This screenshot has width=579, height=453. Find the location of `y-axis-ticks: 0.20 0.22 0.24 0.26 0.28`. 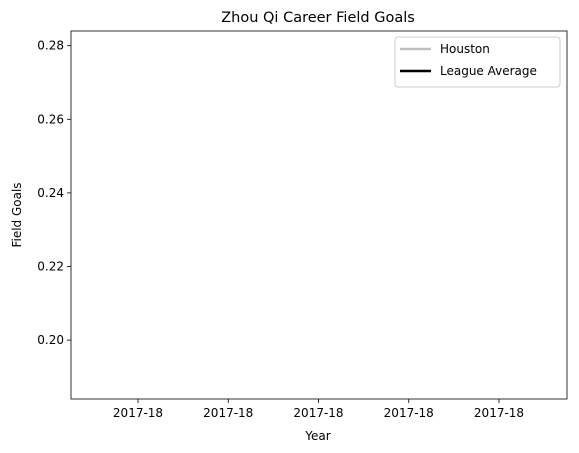

y-axis-ticks: 0.20 0.22 0.24 0.26 0.28 is located at coordinates (54, 193).